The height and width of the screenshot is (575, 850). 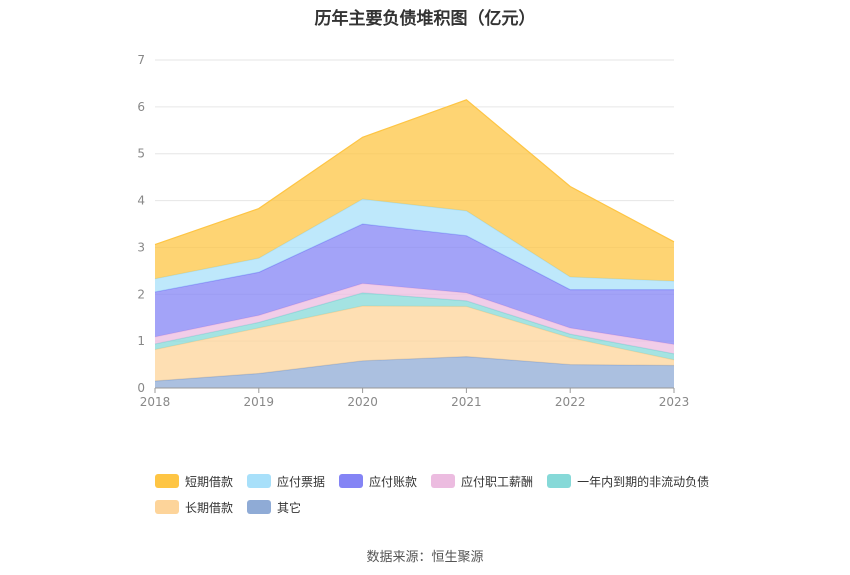 What do you see at coordinates (274, 507) in the screenshot?
I see `legend-item: 其它` at bounding box center [274, 507].